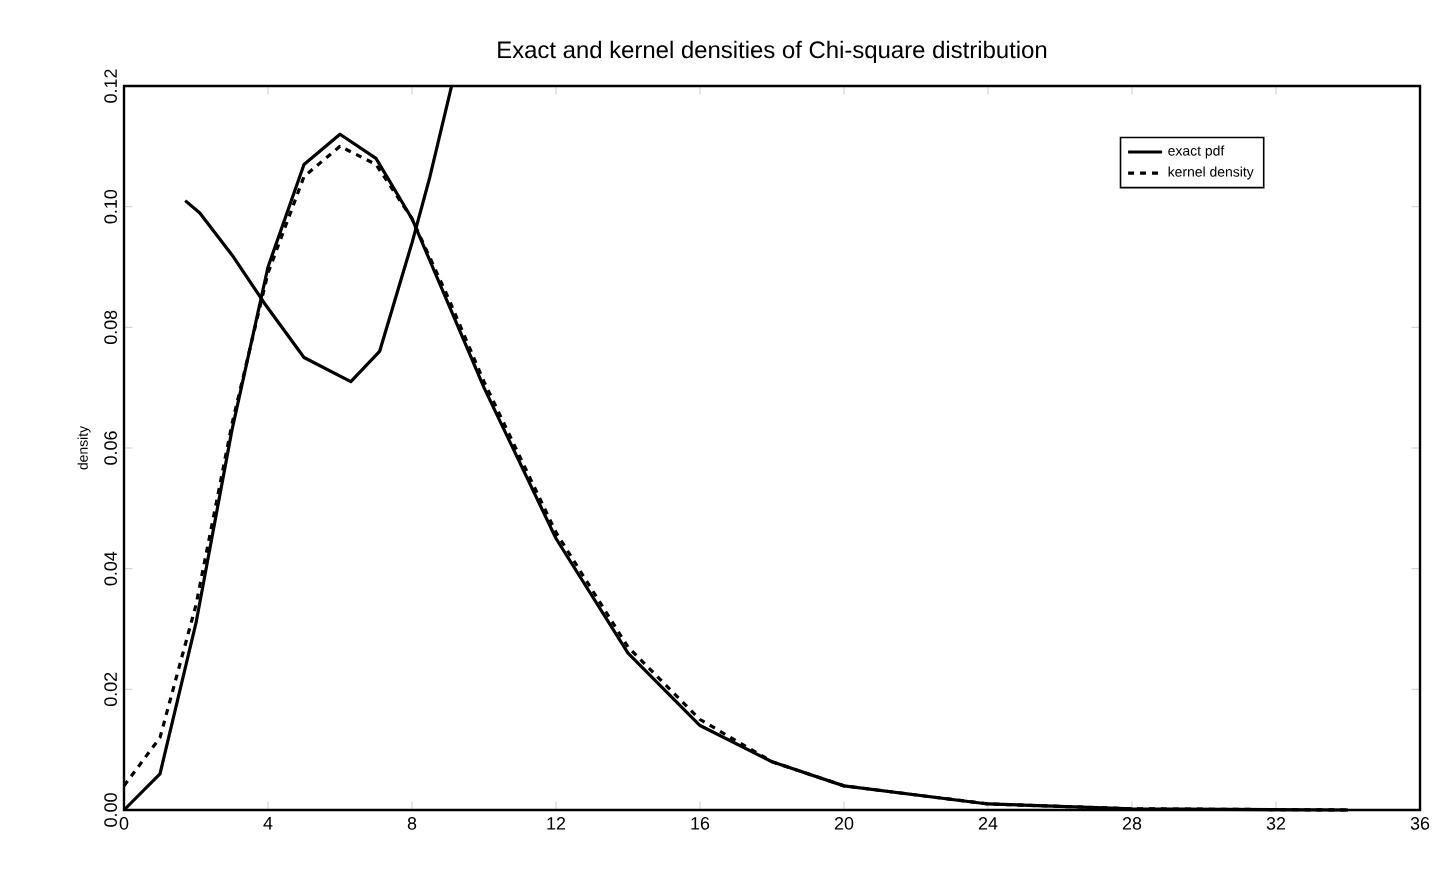 The height and width of the screenshot is (894, 1440). What do you see at coordinates (844, 823) in the screenshot?
I see `x-tick-label: 20` at bounding box center [844, 823].